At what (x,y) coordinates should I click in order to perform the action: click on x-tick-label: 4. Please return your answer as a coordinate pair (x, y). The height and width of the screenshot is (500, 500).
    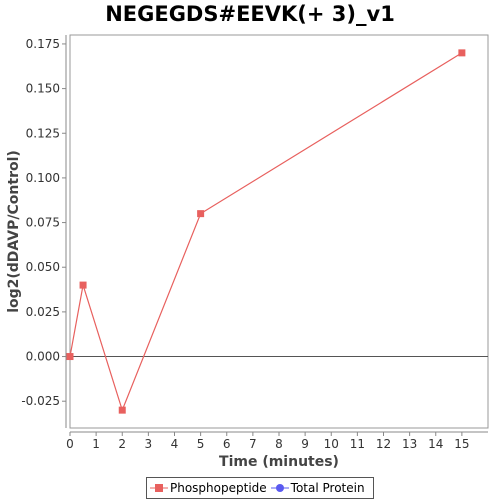
    Looking at the image, I should click on (175, 444).